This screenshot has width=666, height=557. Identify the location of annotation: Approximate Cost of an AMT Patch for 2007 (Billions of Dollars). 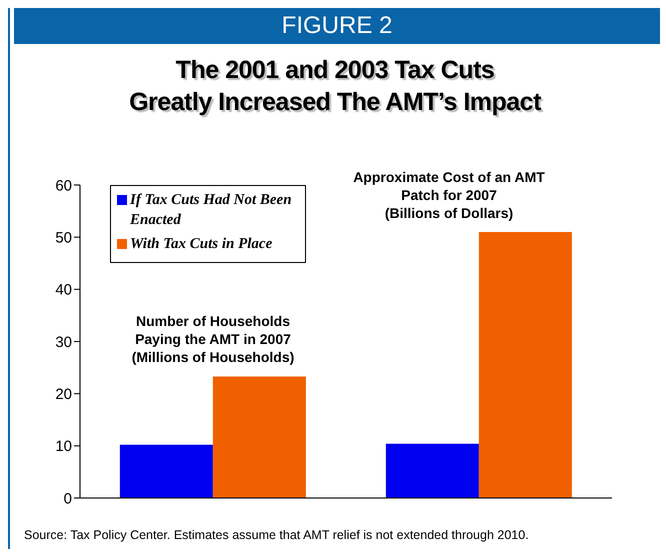
(449, 195).